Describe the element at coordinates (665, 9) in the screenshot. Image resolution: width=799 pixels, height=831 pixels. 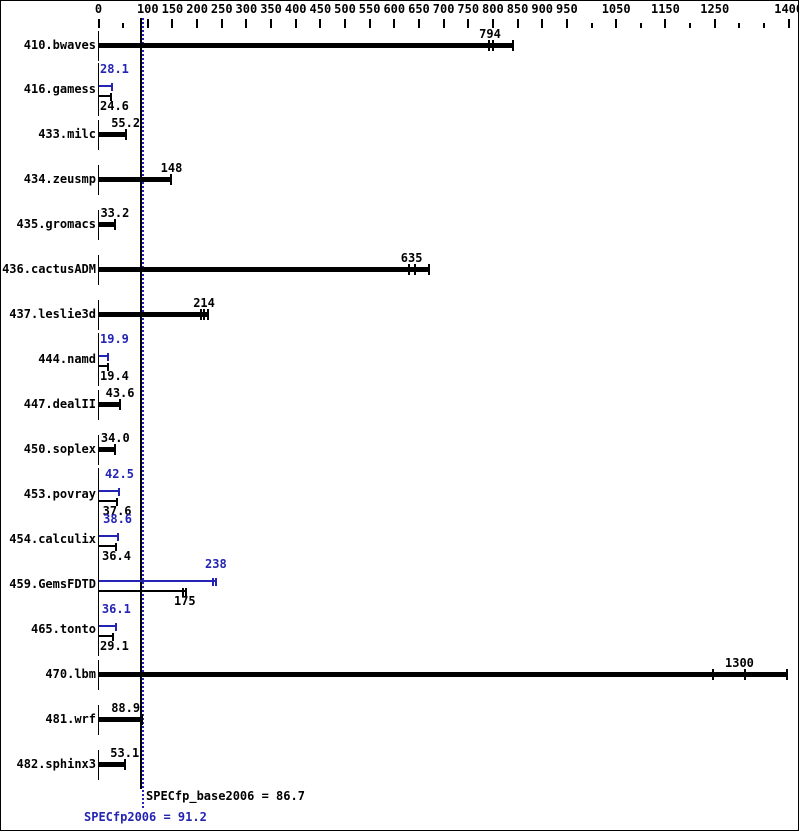
I see `axis-tick-label: 1150` at that location.